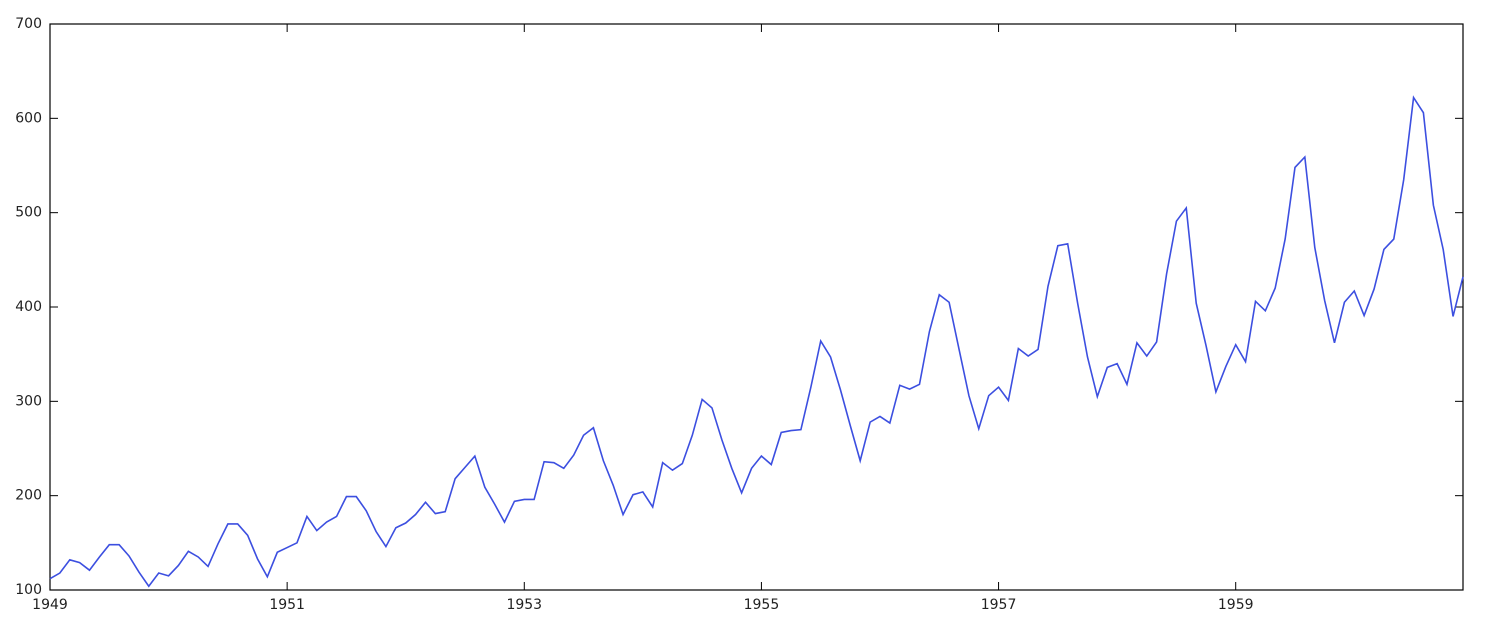 The image size is (1500, 642). Describe the element at coordinates (28, 401) in the screenshot. I see `y-tick-label: 300` at that location.